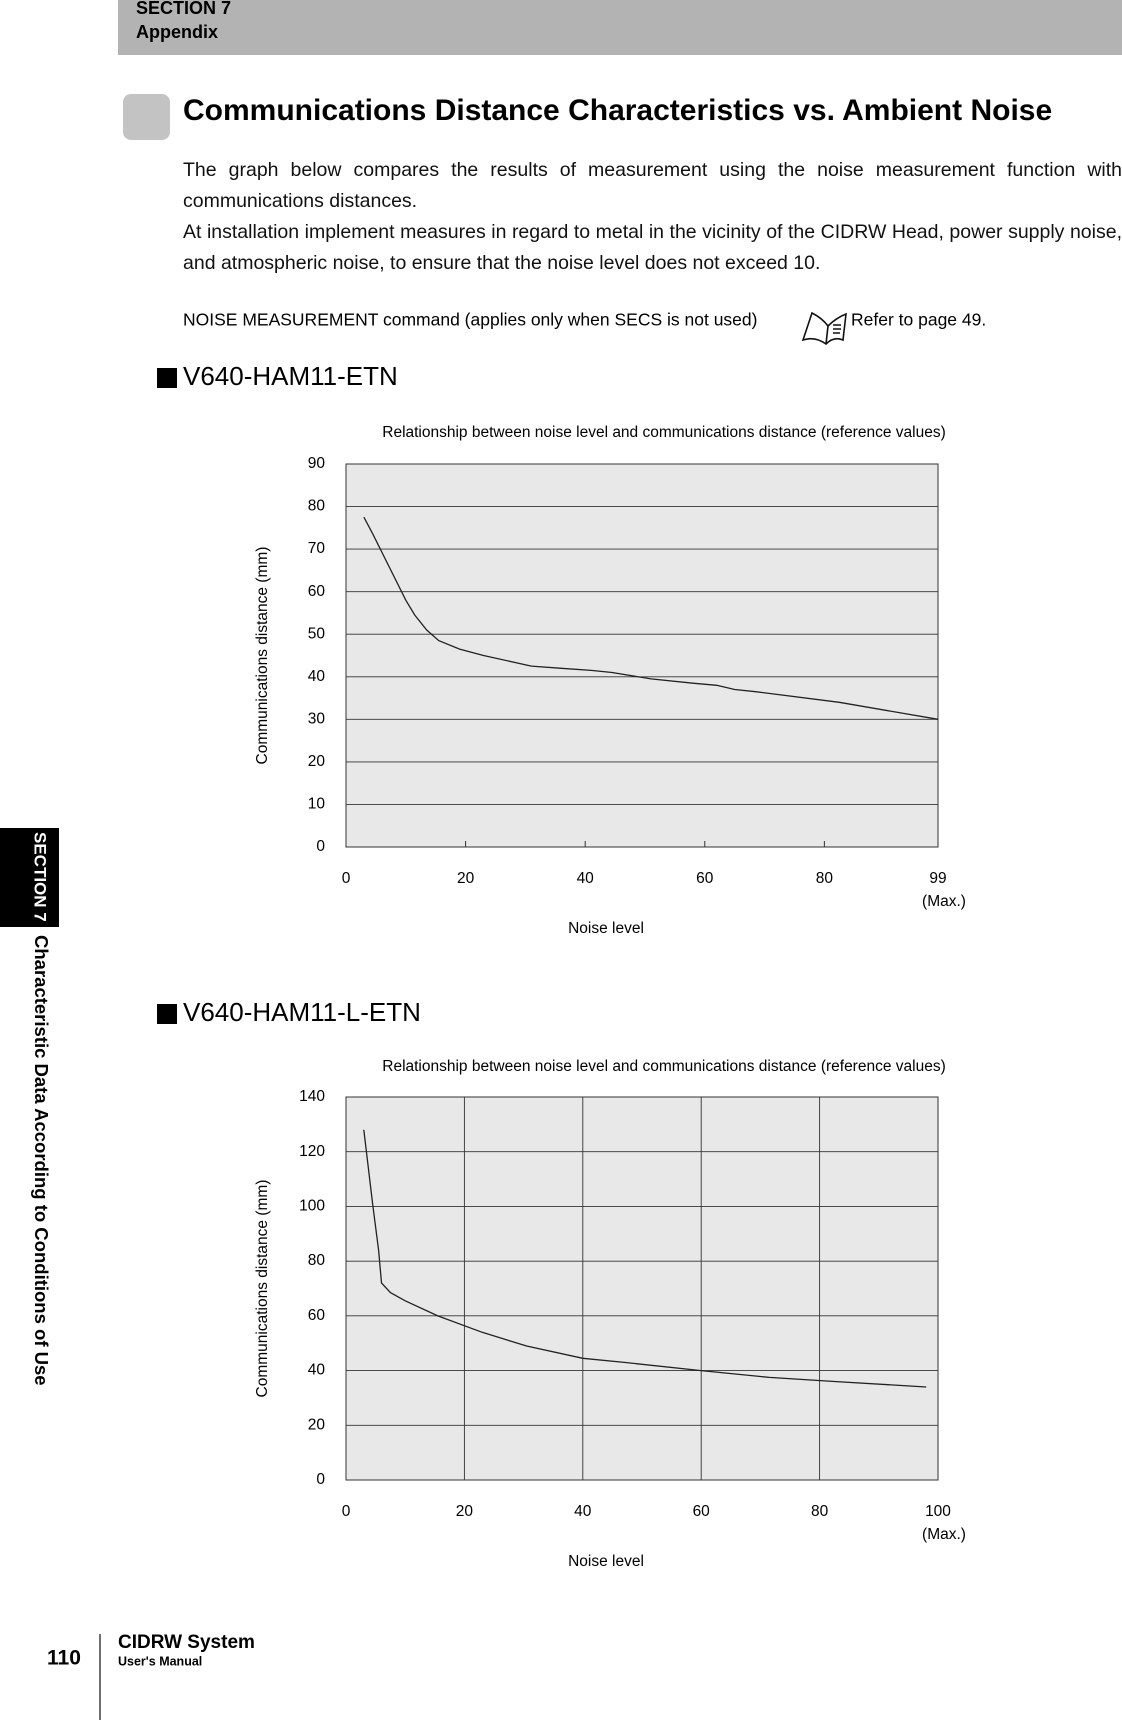  What do you see at coordinates (620, 27) in the screenshot?
I see `header-band` at bounding box center [620, 27].